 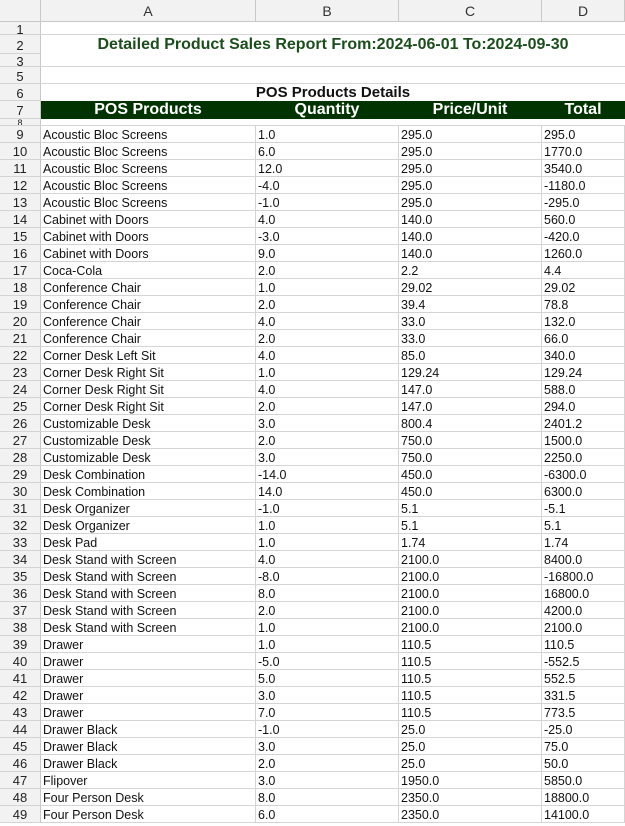 I want to click on price-cell: 1950.0, so click(x=470, y=780).